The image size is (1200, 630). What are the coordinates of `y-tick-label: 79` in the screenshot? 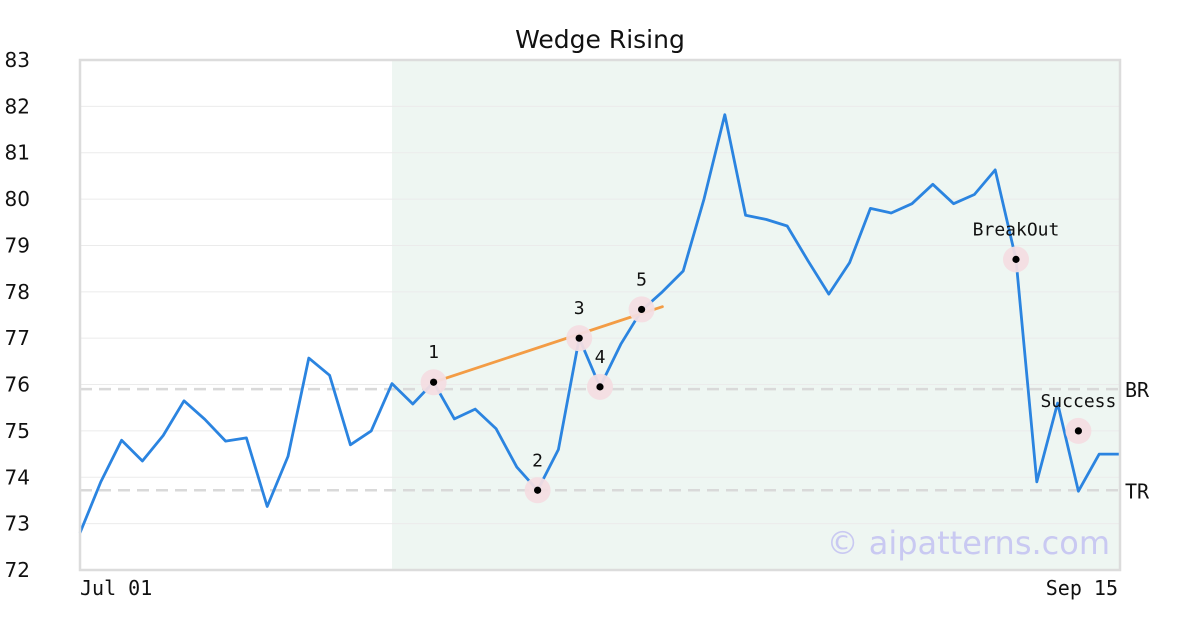 It's located at (17, 245).